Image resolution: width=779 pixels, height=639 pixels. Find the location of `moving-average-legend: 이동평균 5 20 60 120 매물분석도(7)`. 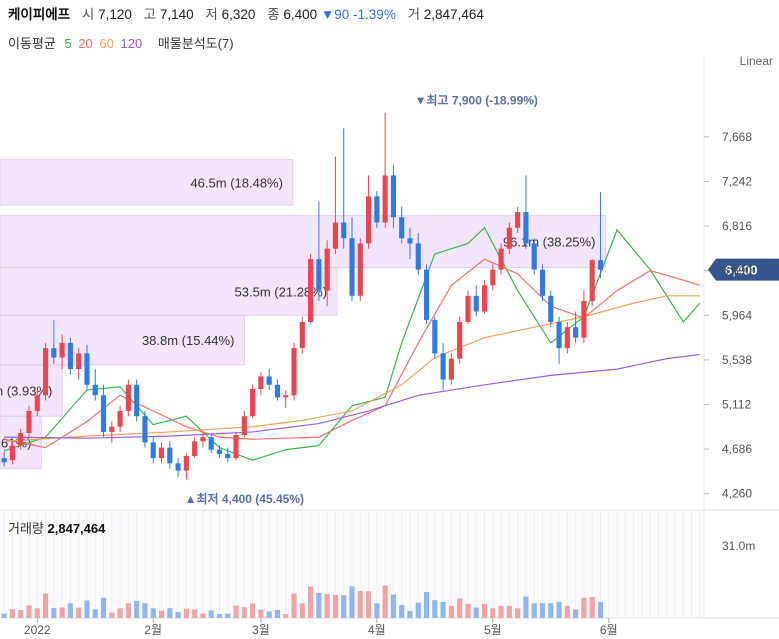

moving-average-legend: 이동평균 5 20 60 120 매물분석도(7) is located at coordinates (123, 42).